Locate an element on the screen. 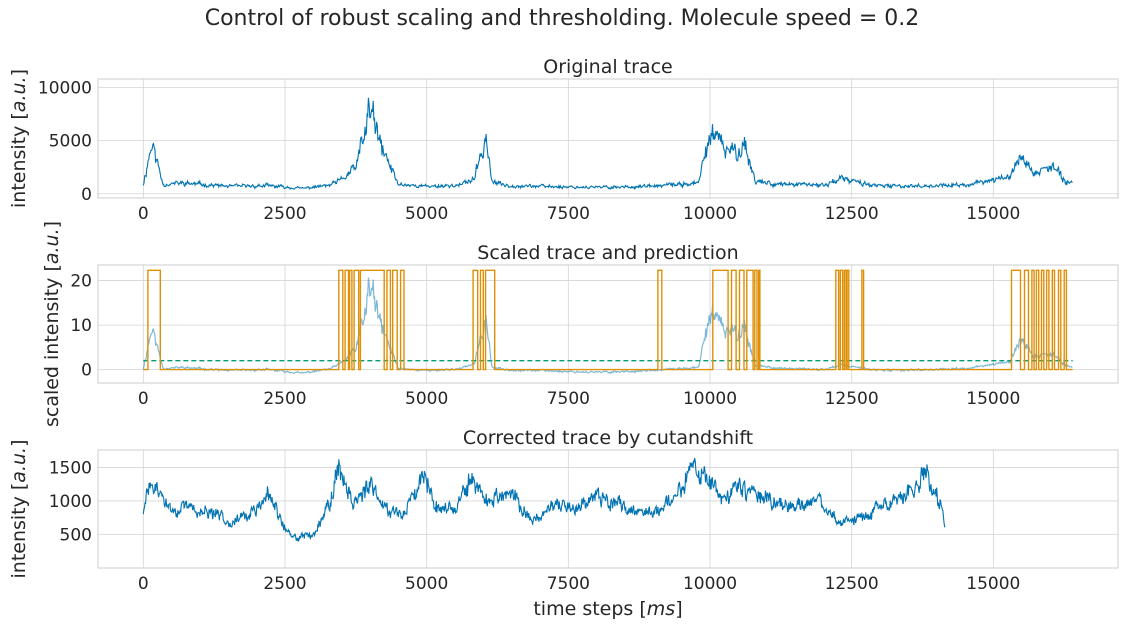  y-tick-label: 500 is located at coordinates (76, 535).